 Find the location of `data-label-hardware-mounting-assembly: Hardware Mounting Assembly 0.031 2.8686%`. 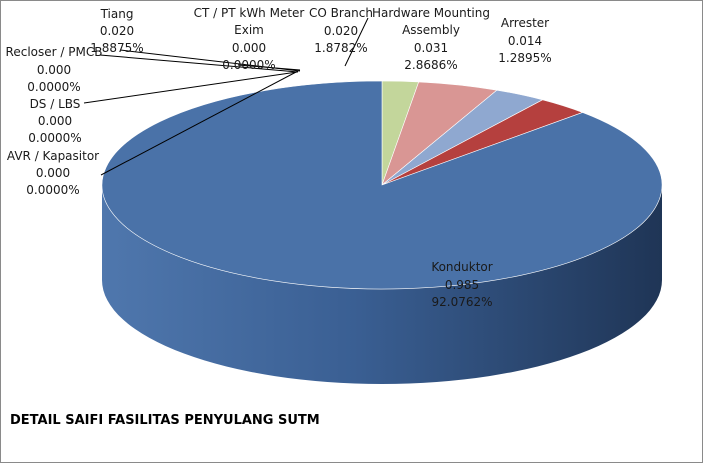

data-label-hardware-mounting-assembly: Hardware Mounting Assembly 0.031 2.8686% is located at coordinates (431, 39).